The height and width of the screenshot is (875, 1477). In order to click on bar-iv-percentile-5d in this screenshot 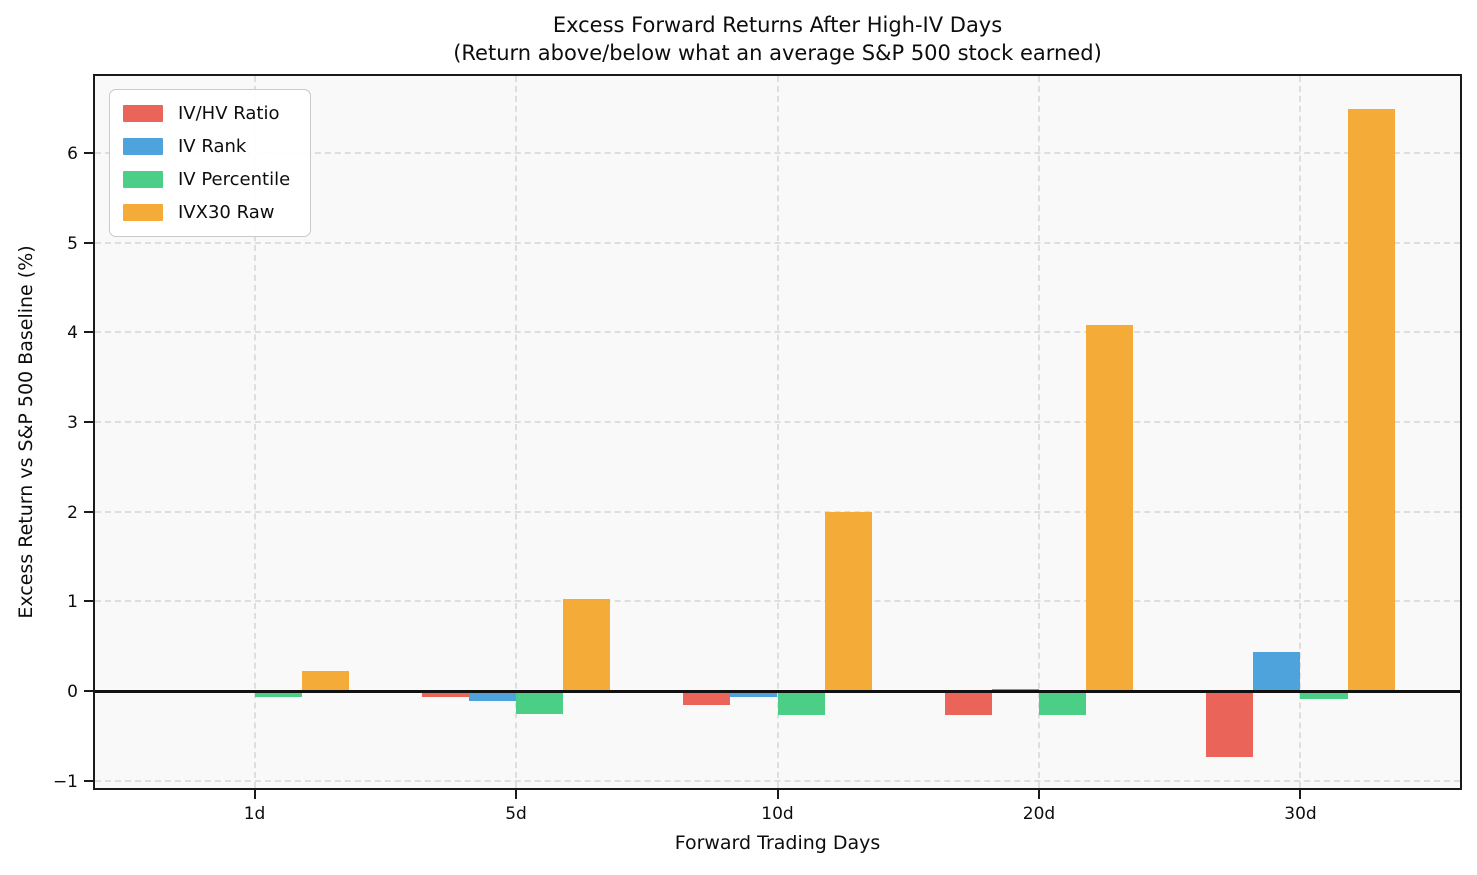, I will do `click(540, 703)`.